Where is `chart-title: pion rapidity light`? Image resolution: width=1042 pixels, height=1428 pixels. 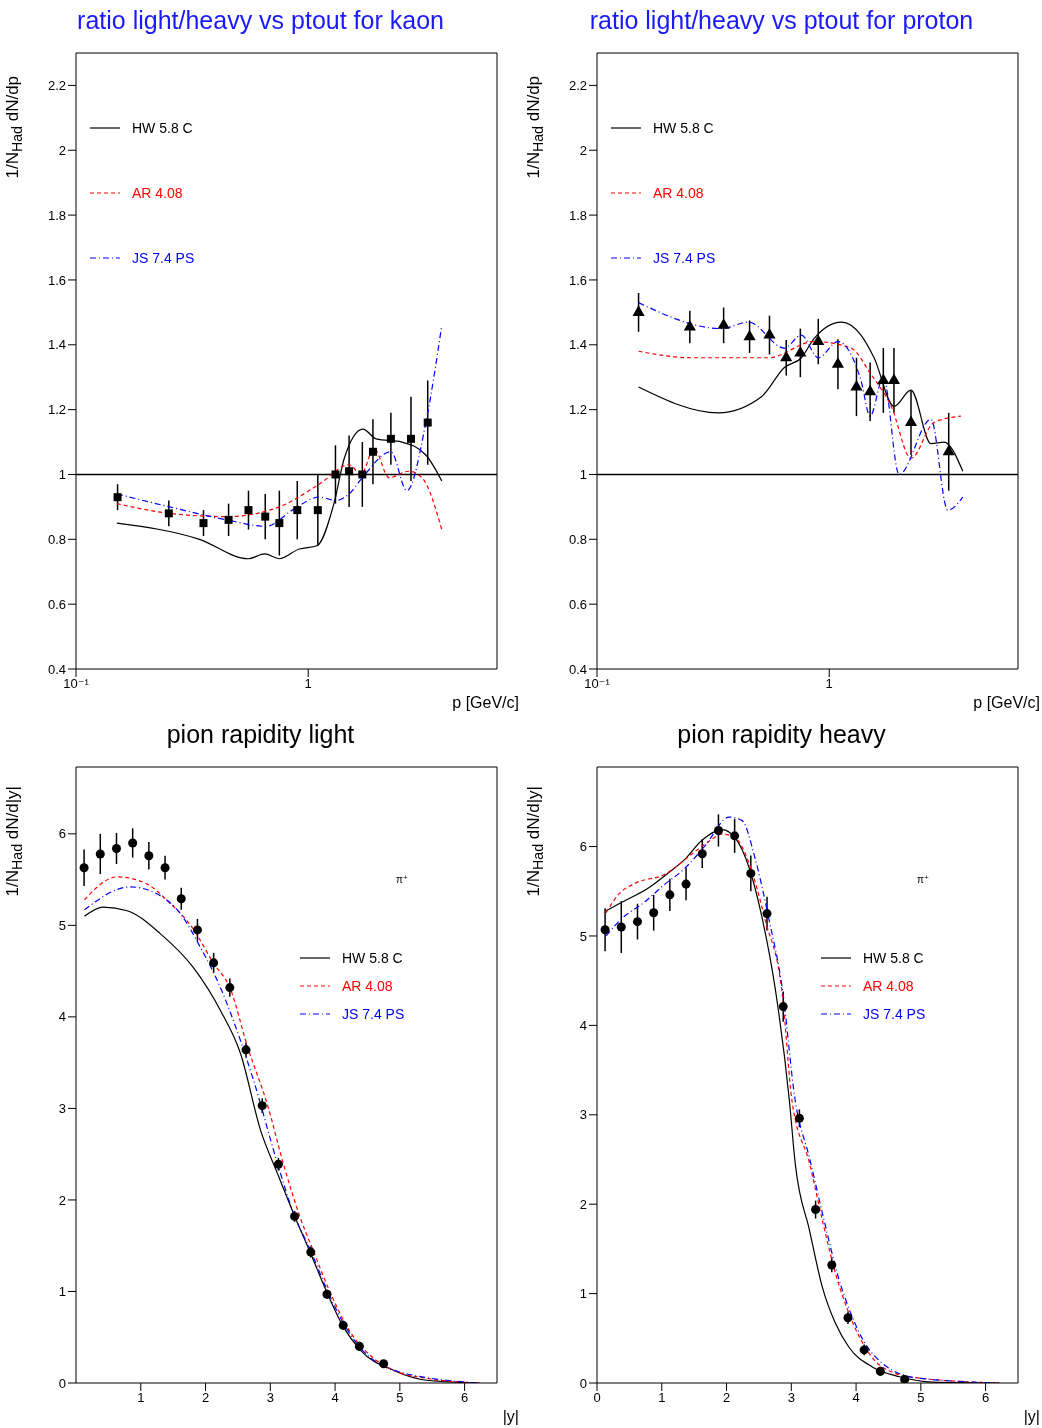
chart-title: pion rapidity light is located at coordinates (260, 734).